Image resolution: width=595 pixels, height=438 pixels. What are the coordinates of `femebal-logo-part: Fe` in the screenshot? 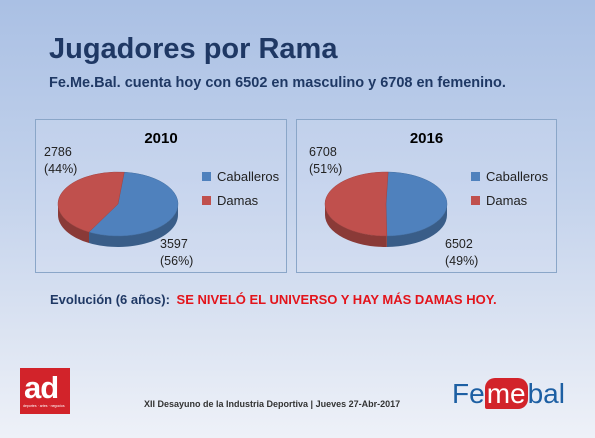 It's located at (468, 393).